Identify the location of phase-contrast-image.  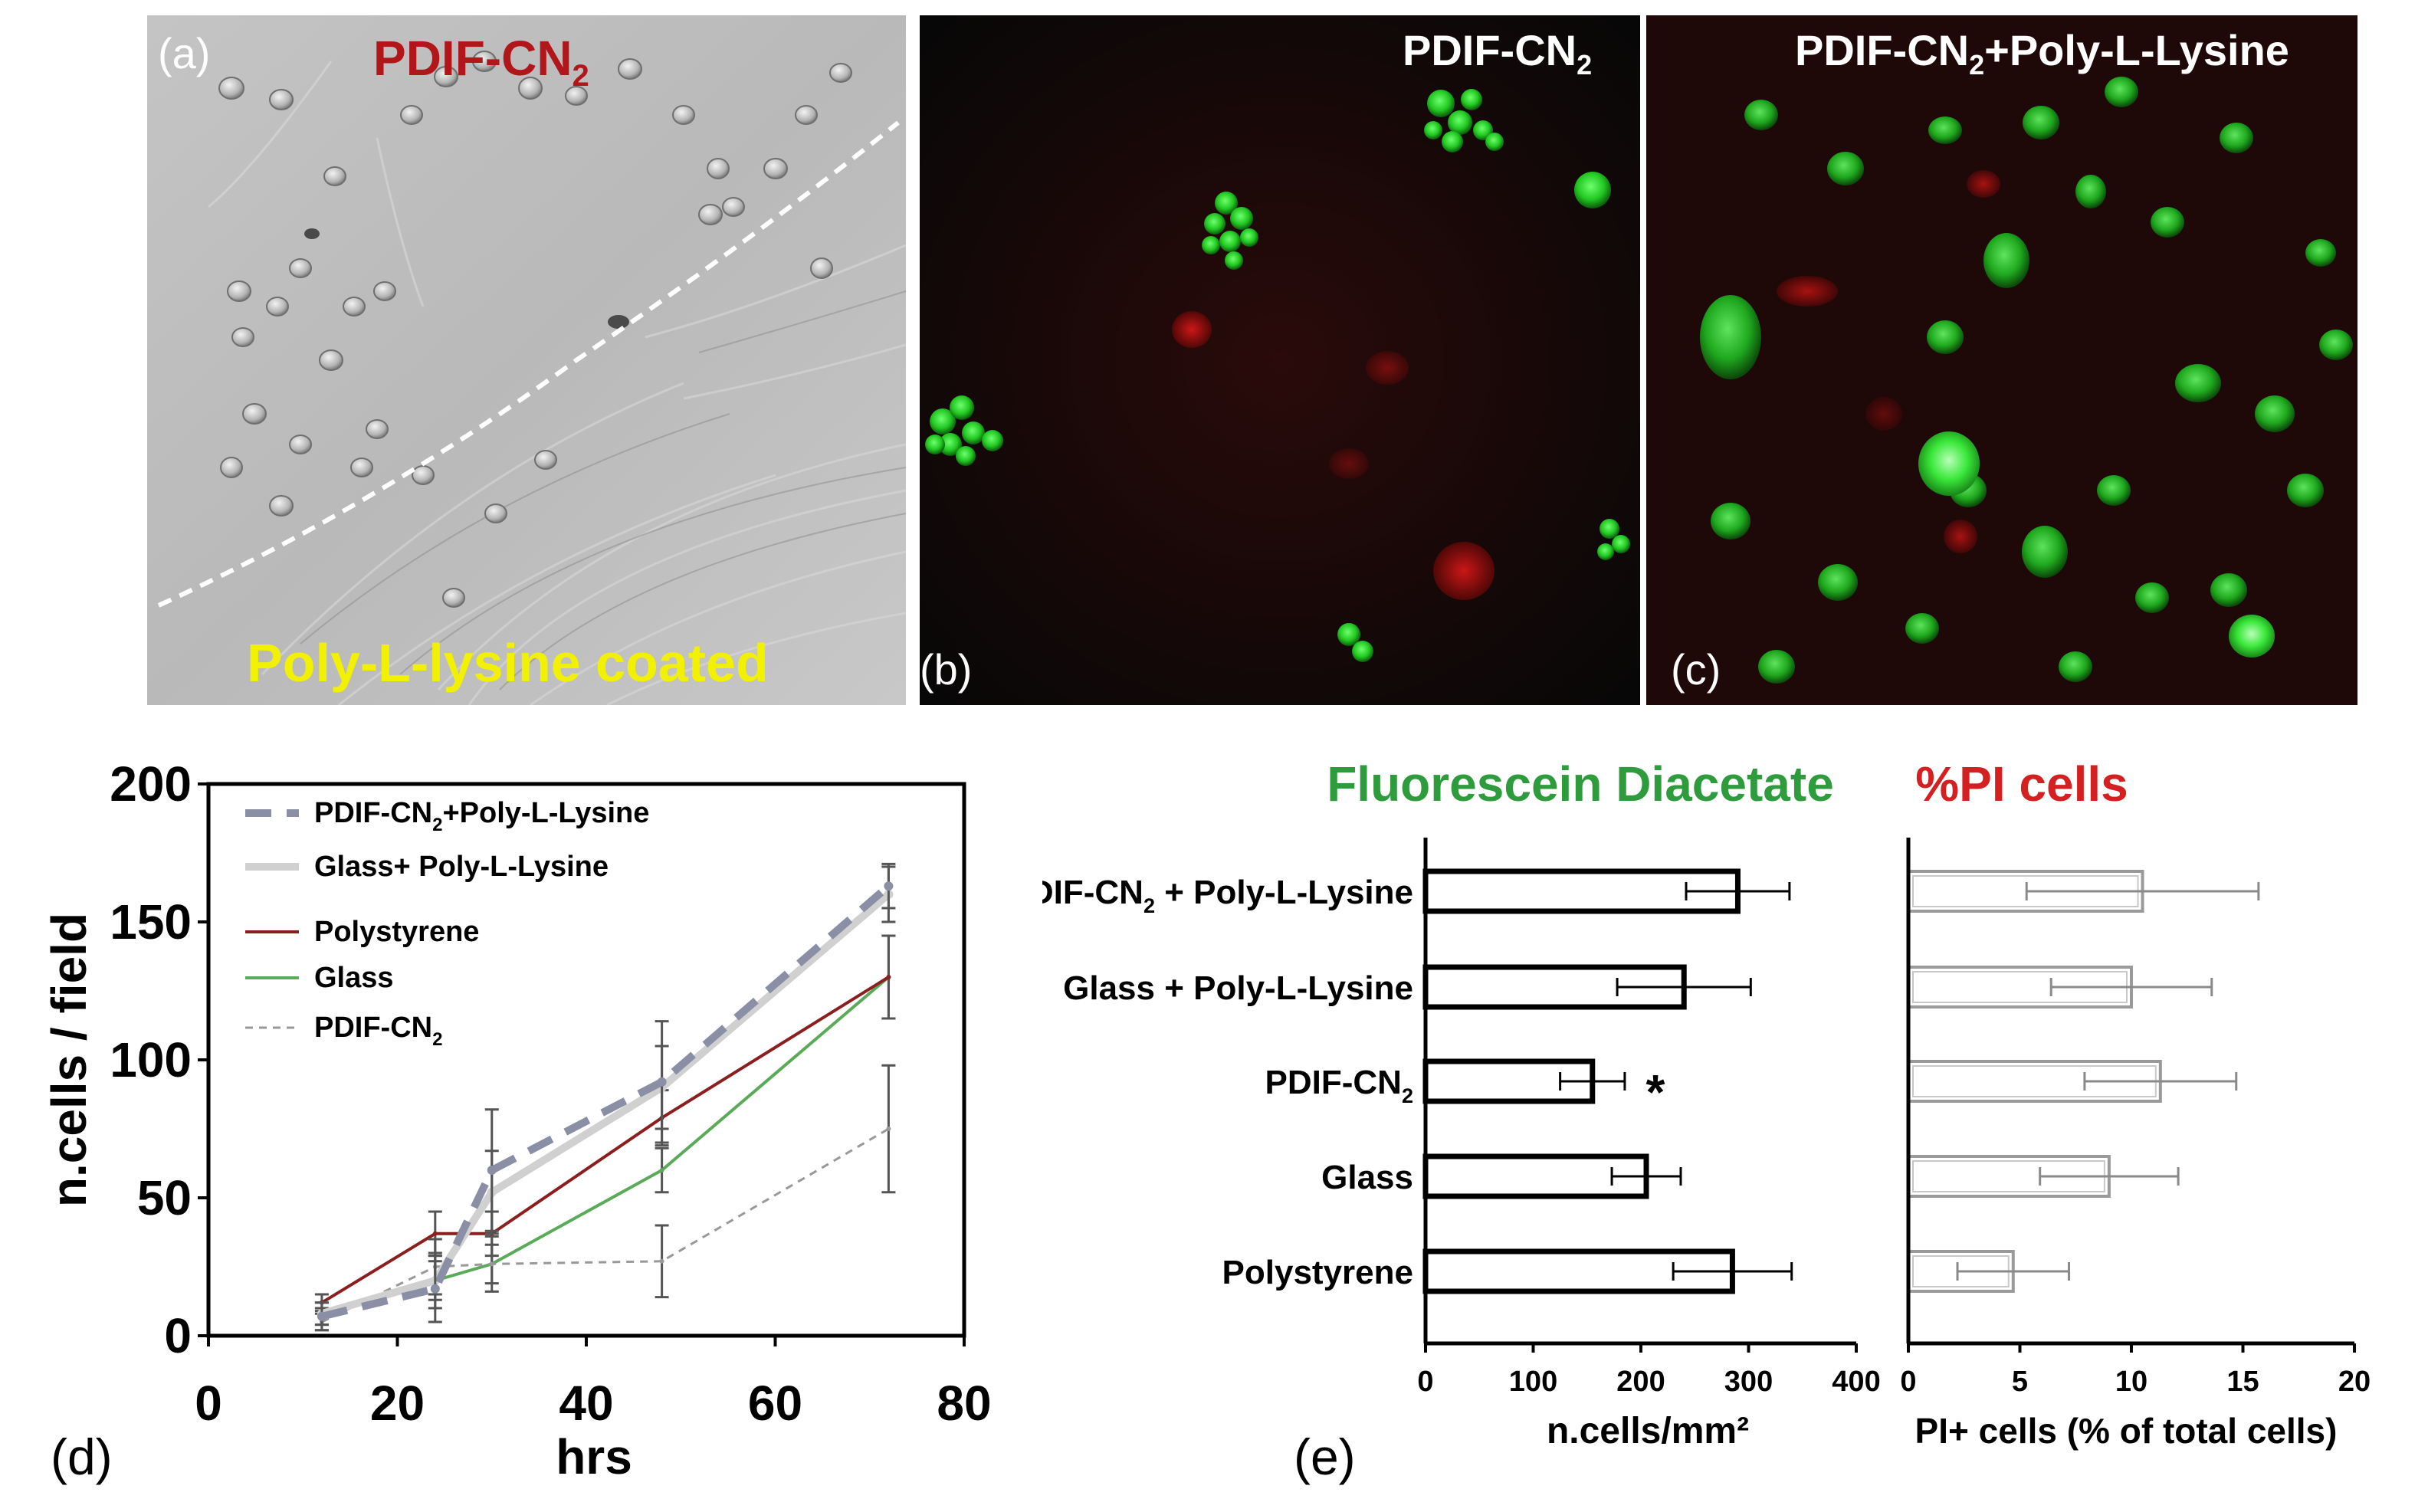
(526, 360).